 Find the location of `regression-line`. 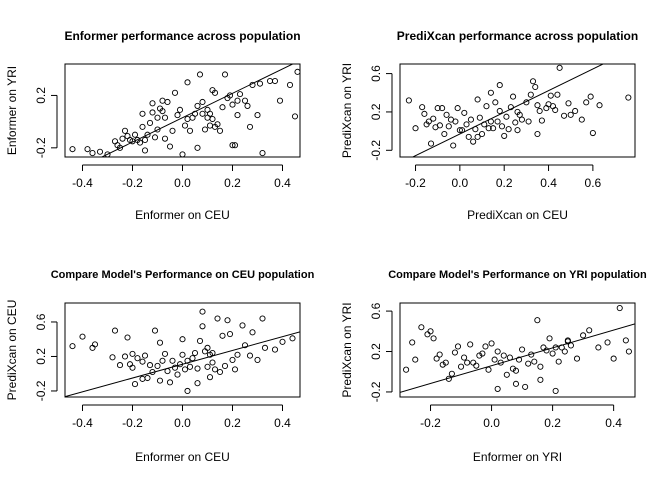

regression-line is located at coordinates (182, 364).